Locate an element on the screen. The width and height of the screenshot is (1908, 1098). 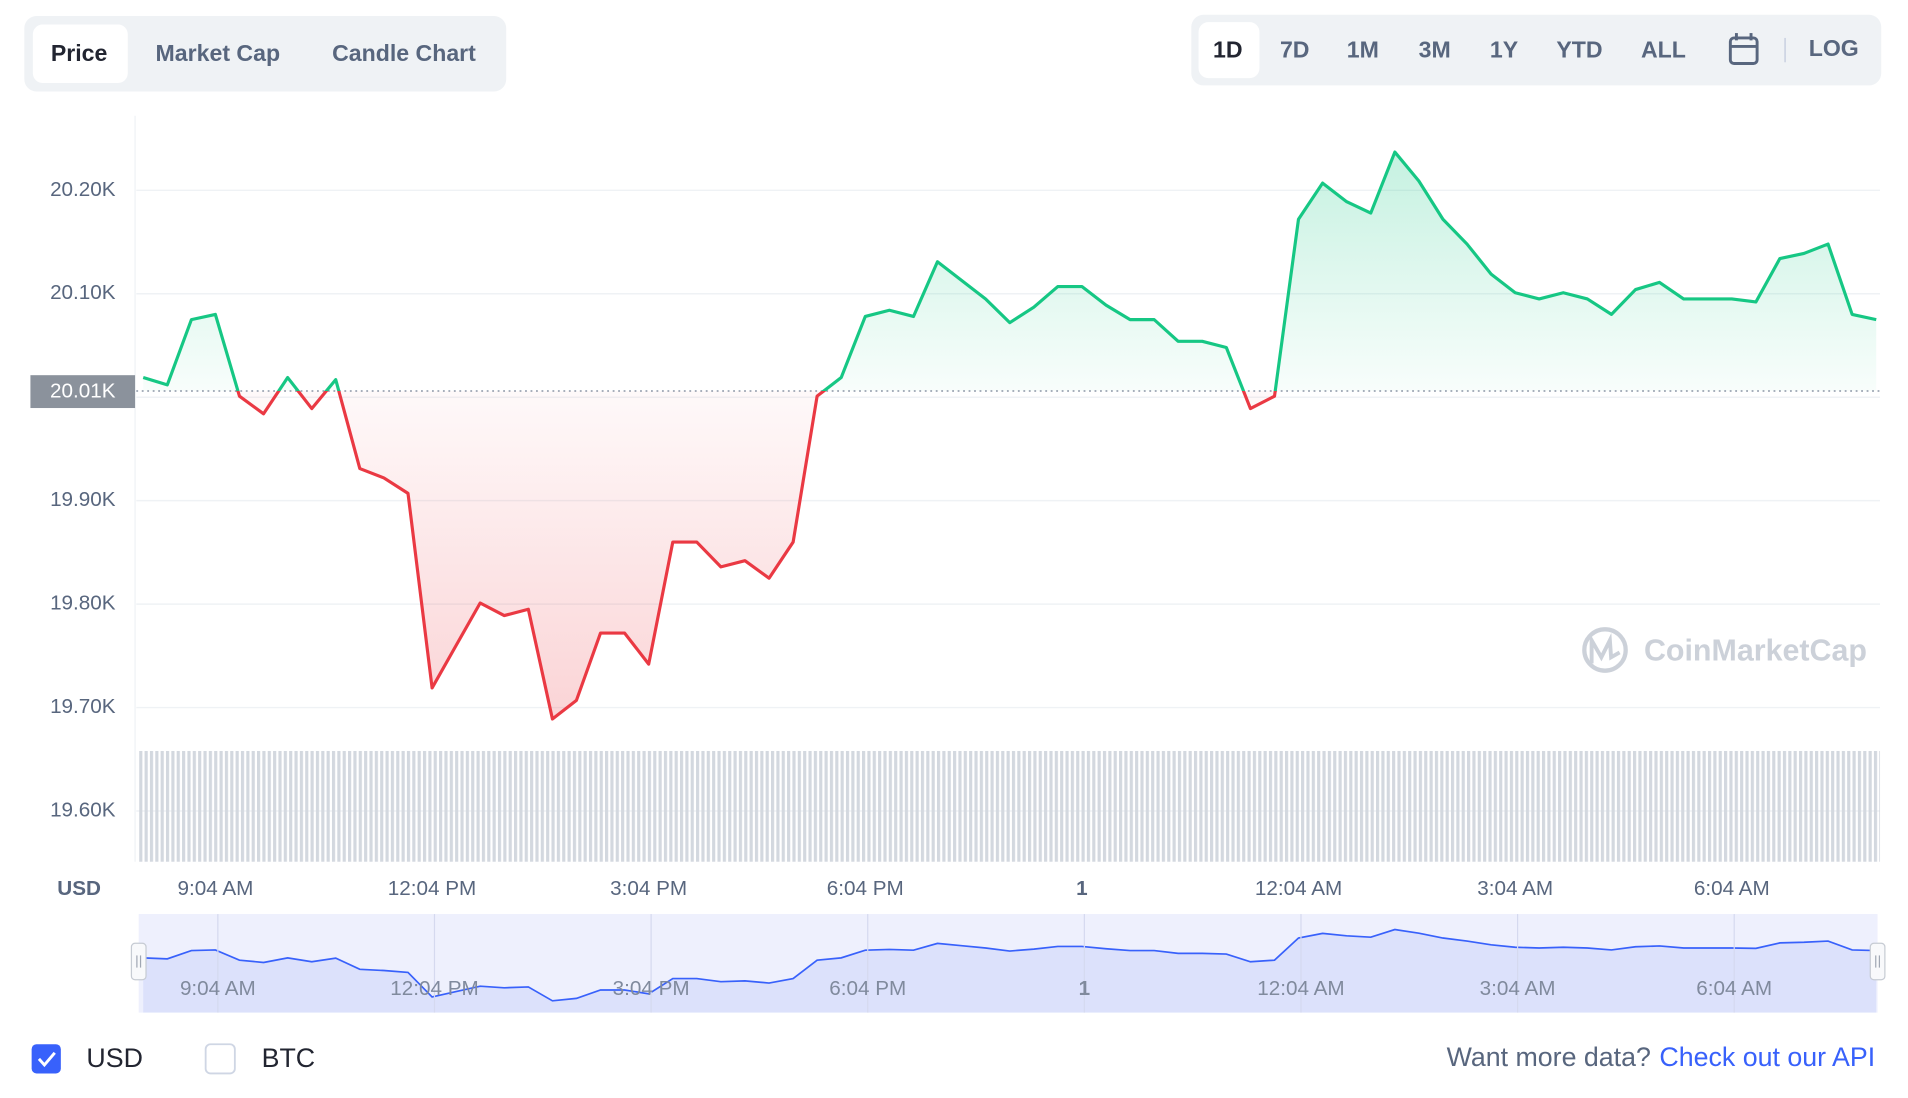
checkbox is located at coordinates (220, 1059).